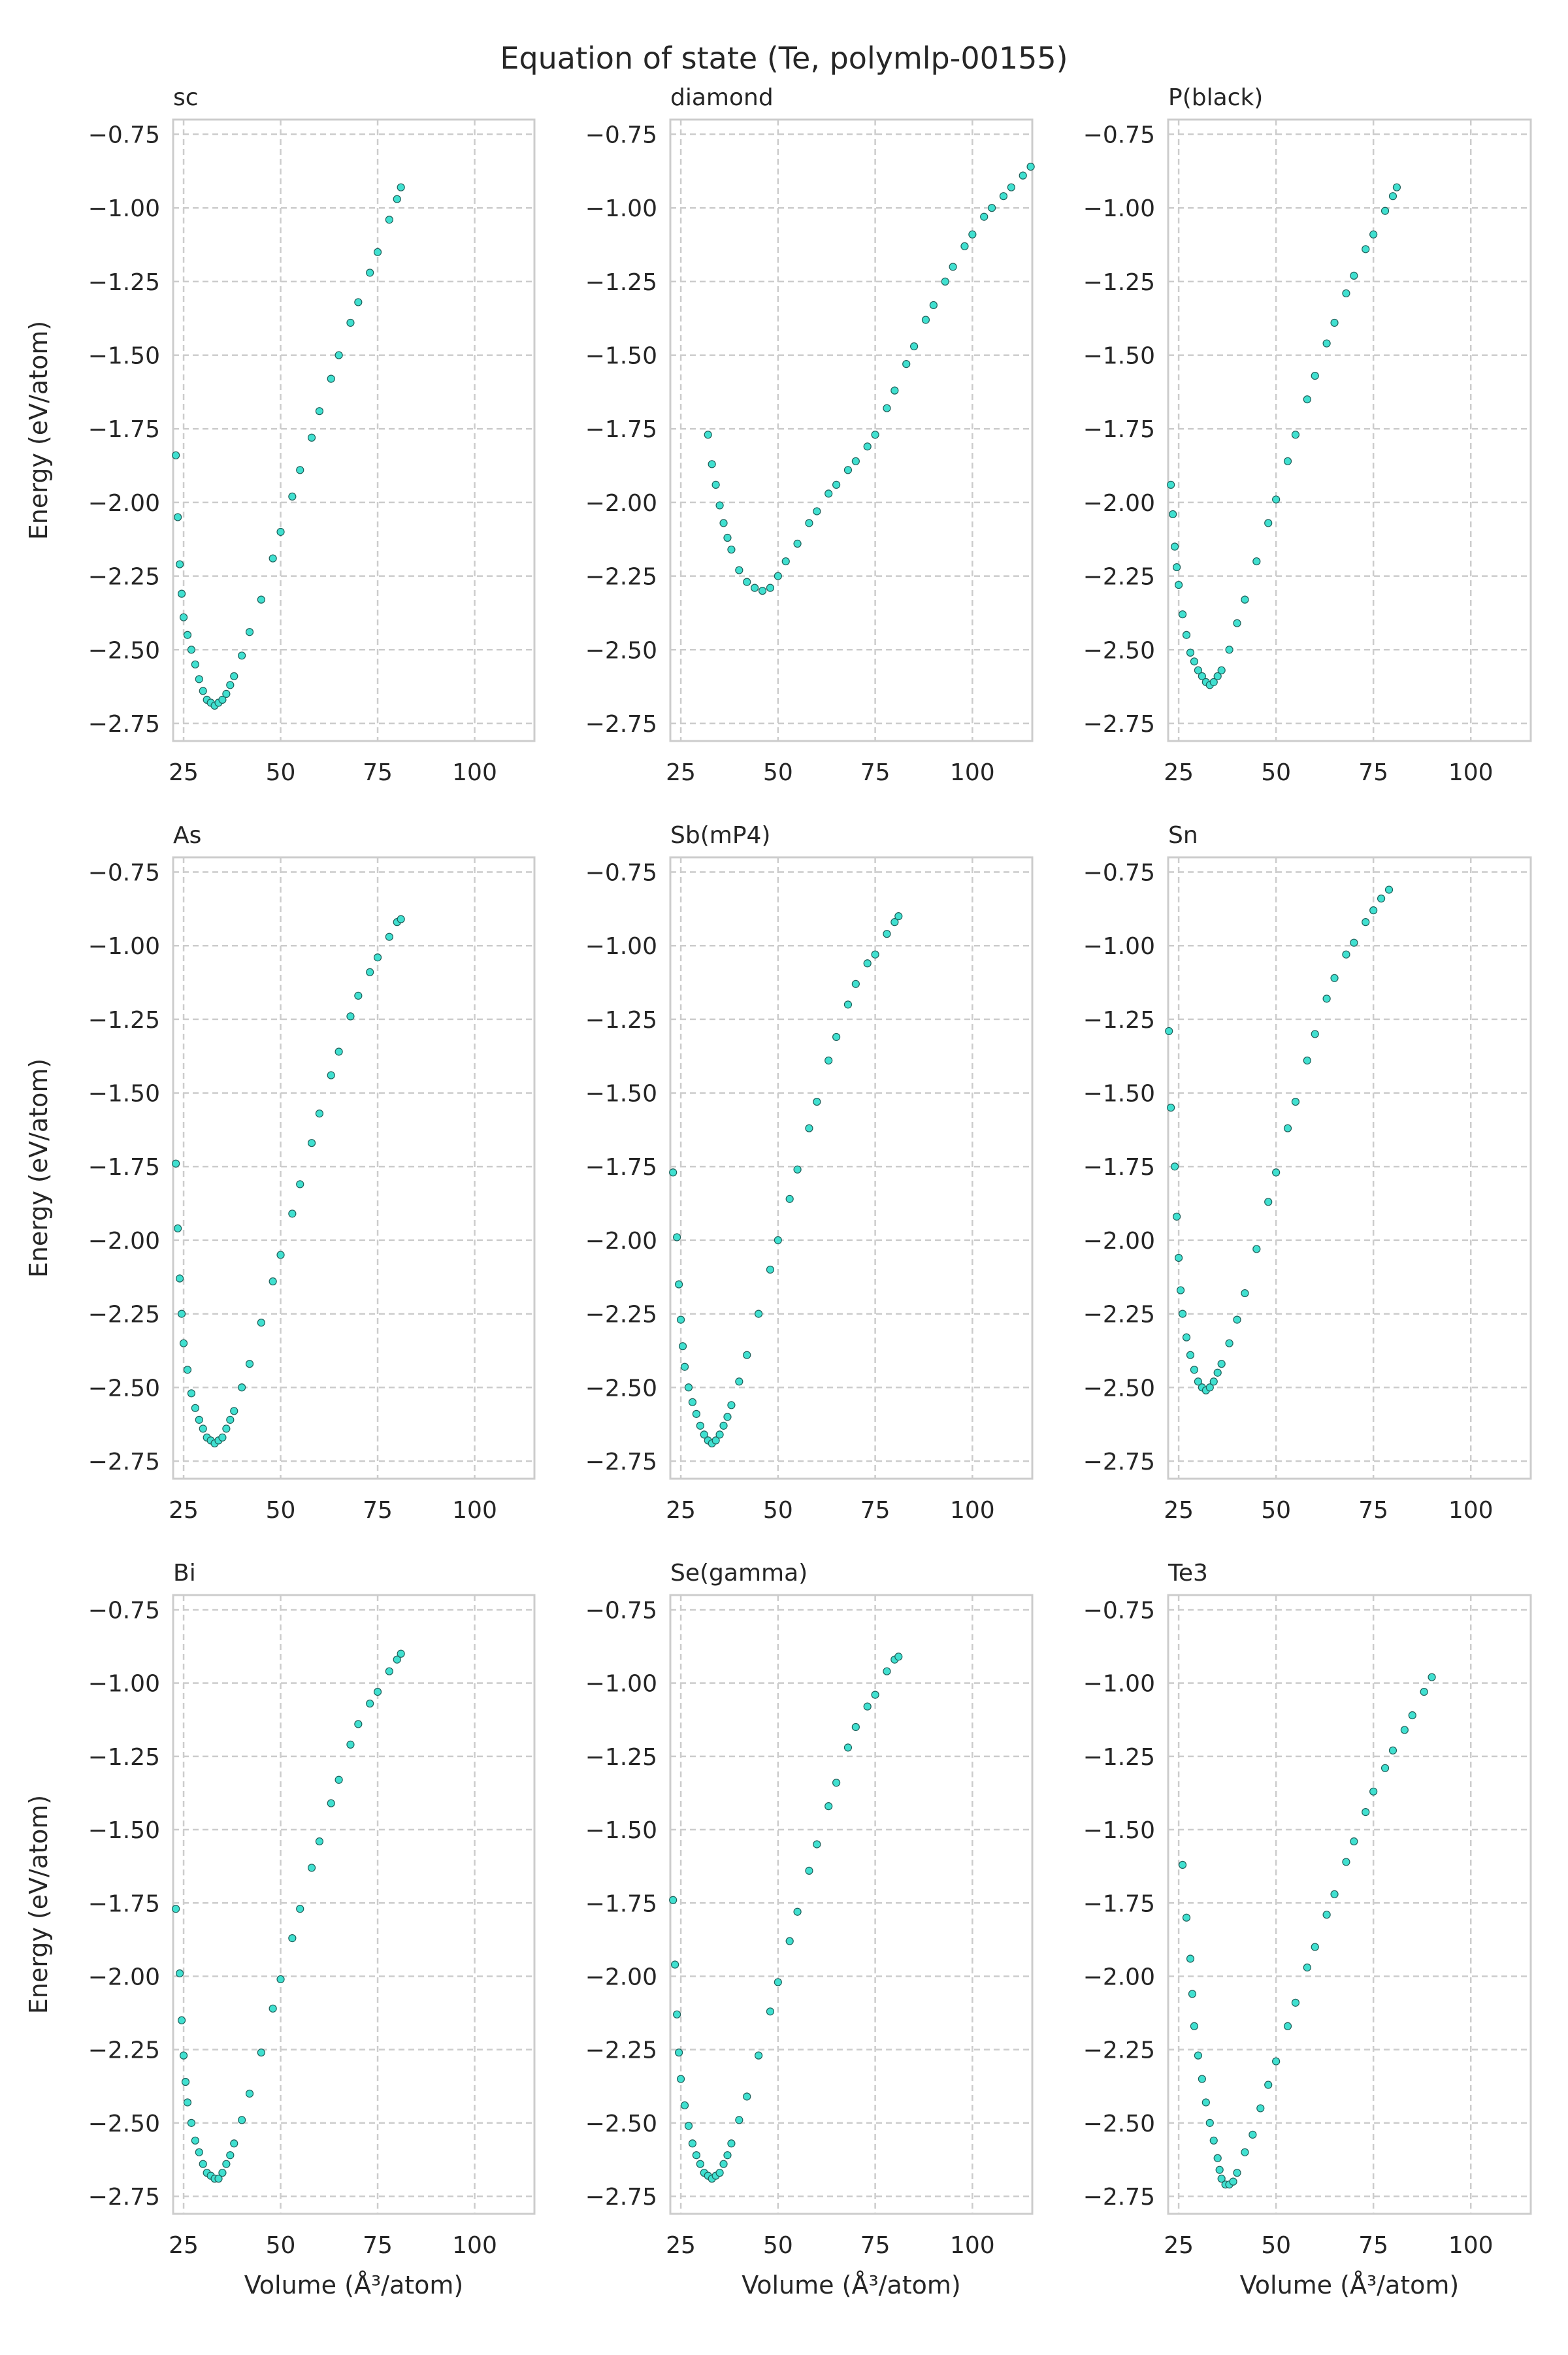 The width and height of the screenshot is (1568, 2355). Describe the element at coordinates (1119, 1168) in the screenshot. I see `y-tick-label: −1.75` at that location.